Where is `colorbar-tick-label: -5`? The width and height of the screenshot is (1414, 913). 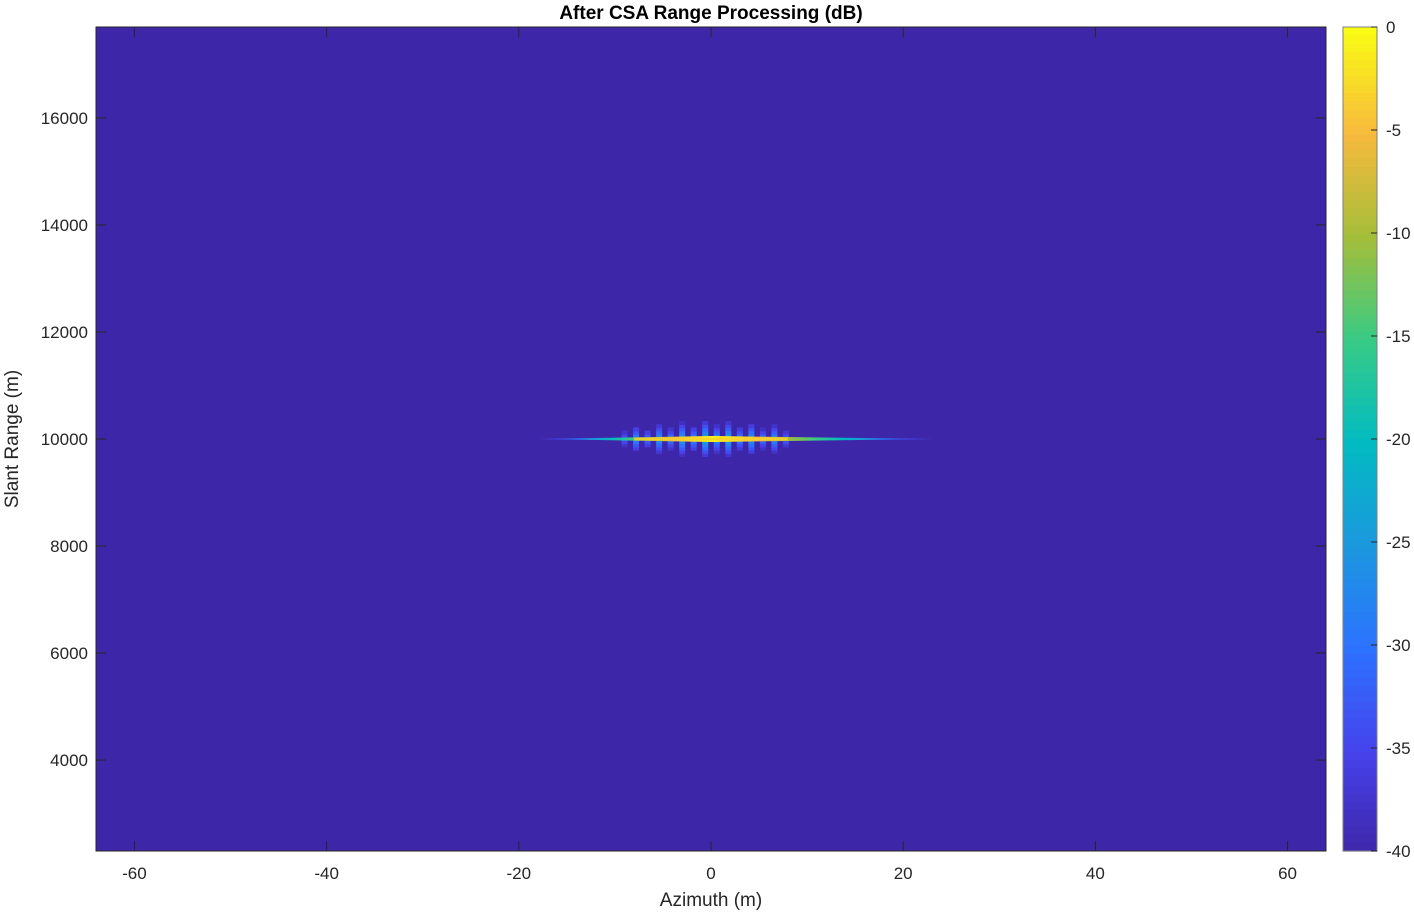
colorbar-tick-label: -5 is located at coordinates (1393, 130).